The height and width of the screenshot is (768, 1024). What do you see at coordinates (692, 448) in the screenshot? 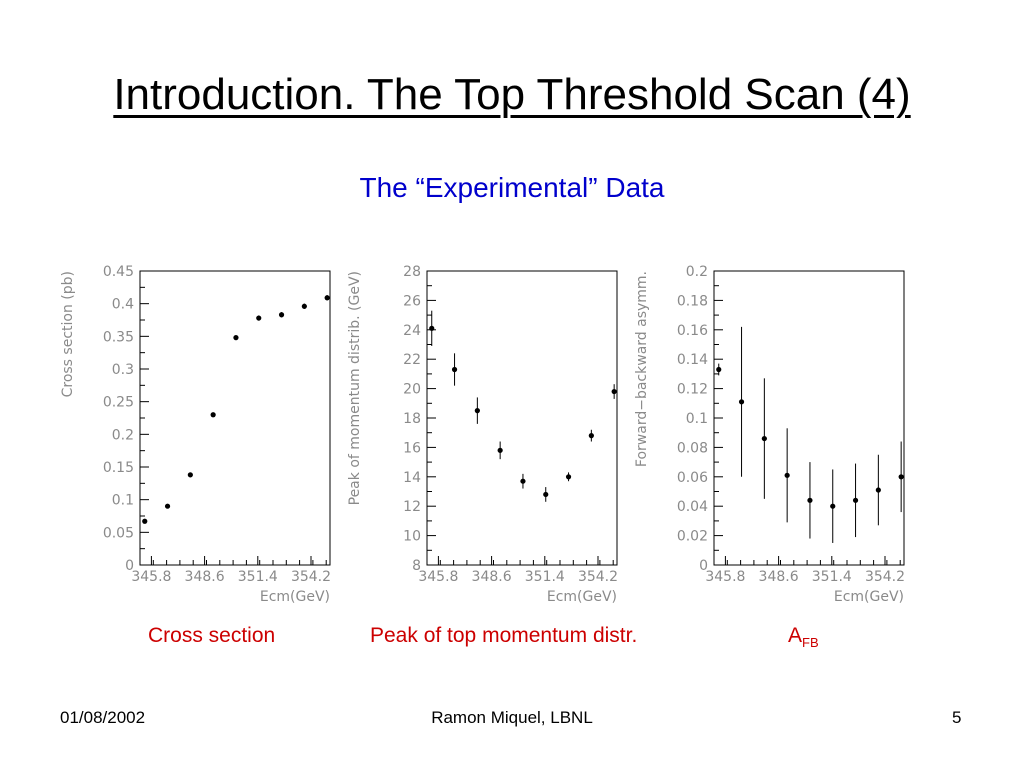
I see `y-tick-label: 0.08` at bounding box center [692, 448].